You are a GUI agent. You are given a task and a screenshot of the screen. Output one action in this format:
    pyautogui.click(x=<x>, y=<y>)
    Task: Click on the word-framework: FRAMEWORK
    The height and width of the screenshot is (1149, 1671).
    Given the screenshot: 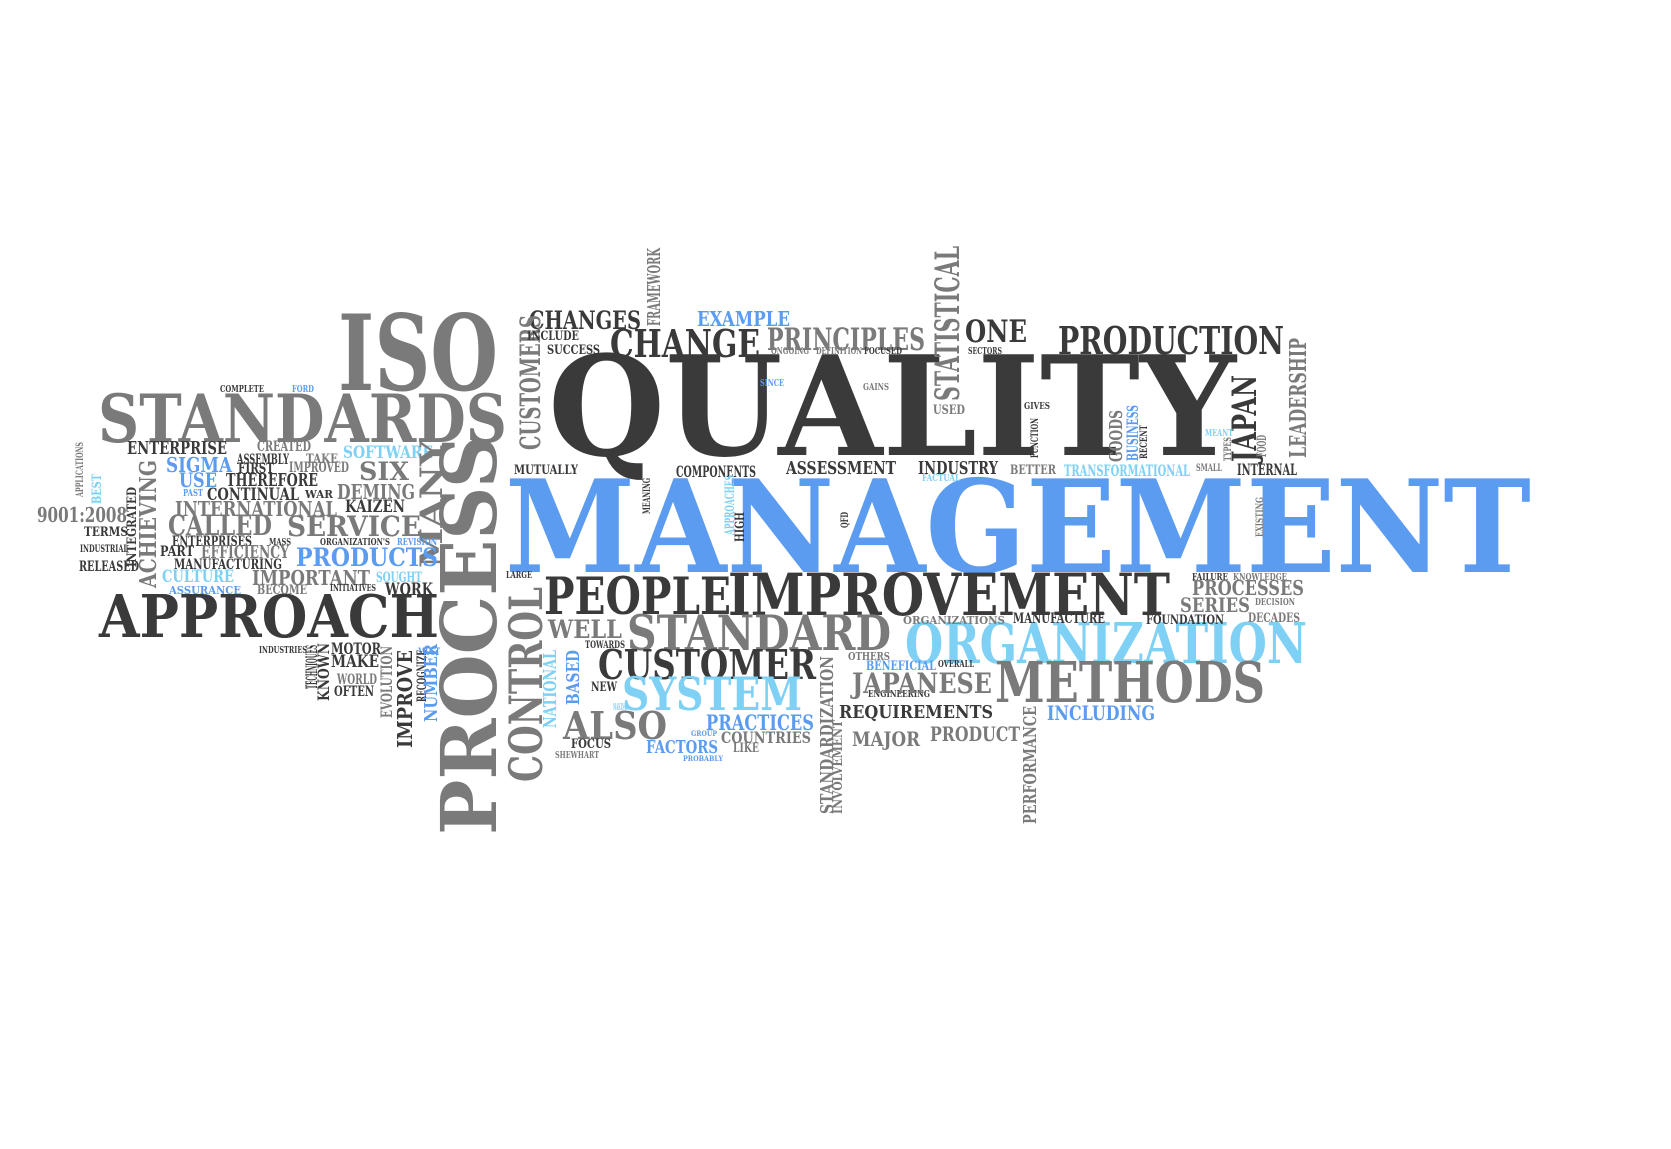 What is the action you would take?
    pyautogui.click(x=654, y=287)
    